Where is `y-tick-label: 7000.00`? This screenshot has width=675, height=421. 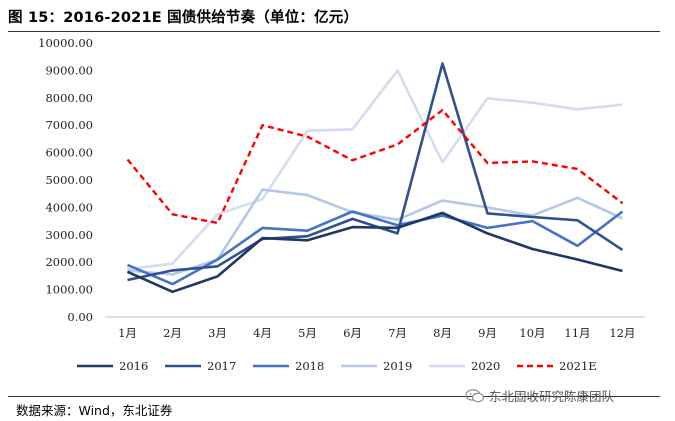
y-tick-label: 7000.00 is located at coordinates (69, 125).